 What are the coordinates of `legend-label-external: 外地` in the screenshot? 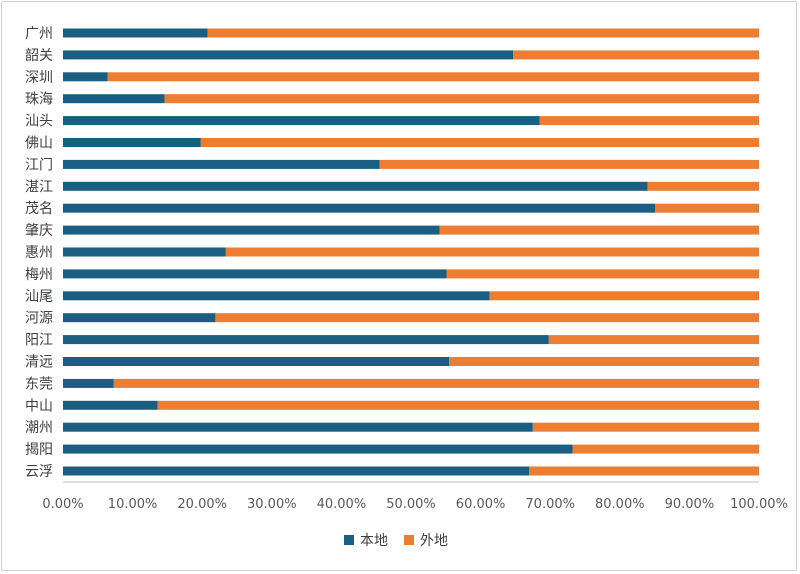 It's located at (434, 541).